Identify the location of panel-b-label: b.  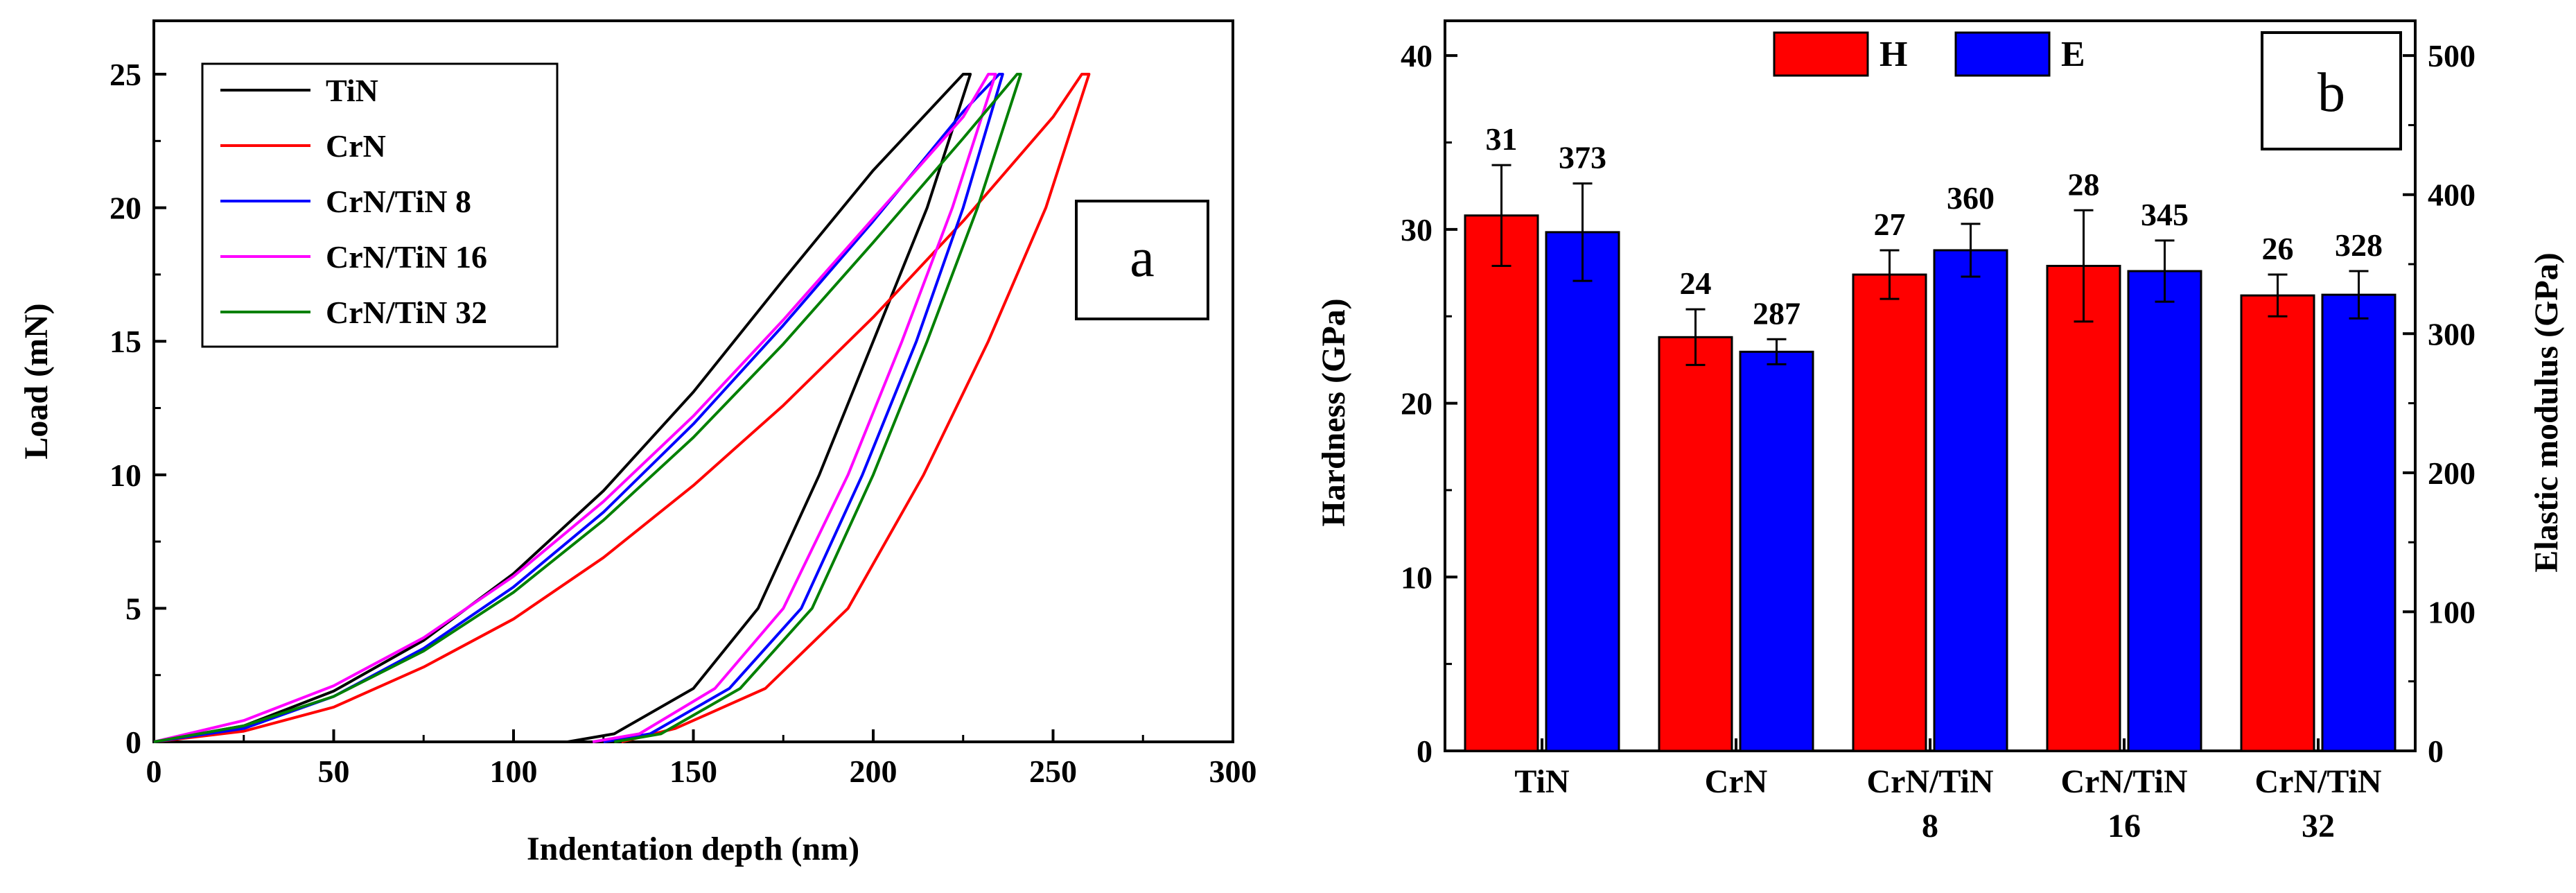
(2331, 92).